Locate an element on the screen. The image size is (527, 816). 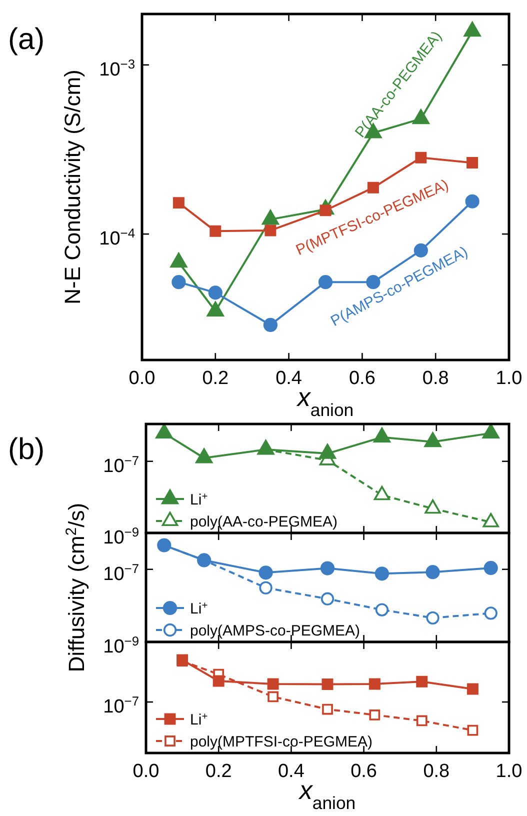
legend-label: poly(AA-co-PEGMEA) is located at coordinates (264, 521).